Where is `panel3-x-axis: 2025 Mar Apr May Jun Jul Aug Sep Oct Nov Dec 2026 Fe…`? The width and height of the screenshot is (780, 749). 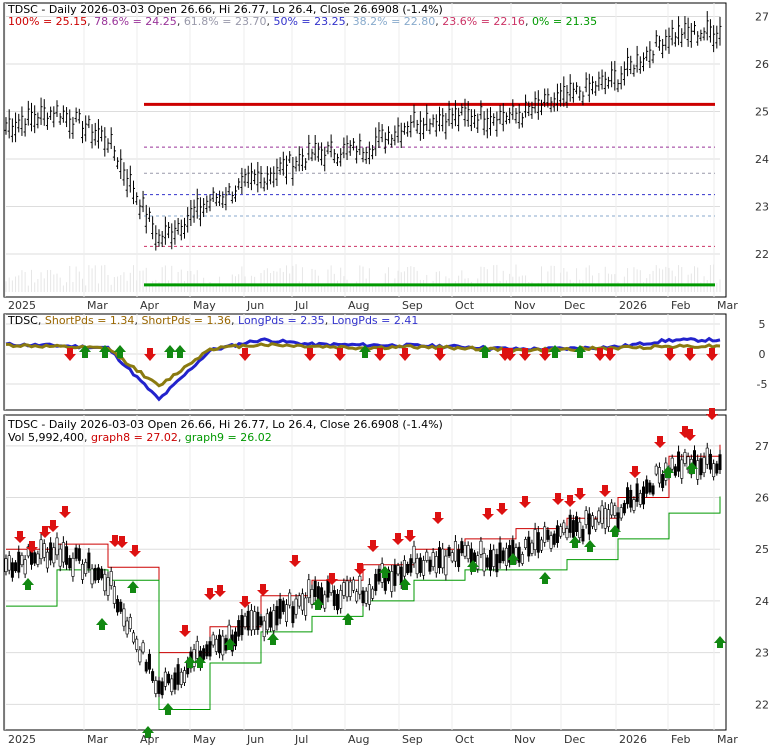
panel3-x-axis: 2025 Mar Apr May Jun Jul Aug Sep Oct Nov Dec 2026 Fe… is located at coordinates (373, 739).